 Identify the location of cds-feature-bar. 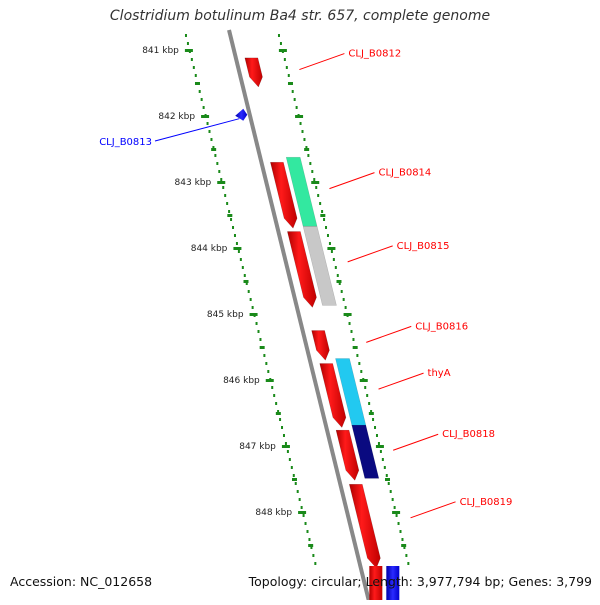
(301, 191).